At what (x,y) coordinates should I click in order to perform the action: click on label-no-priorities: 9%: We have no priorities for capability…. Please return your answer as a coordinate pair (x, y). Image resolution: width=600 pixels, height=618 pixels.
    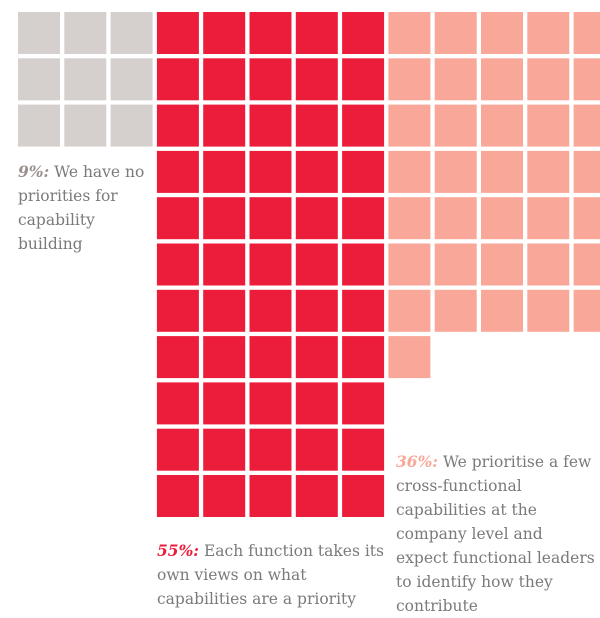
    Looking at the image, I should click on (88, 208).